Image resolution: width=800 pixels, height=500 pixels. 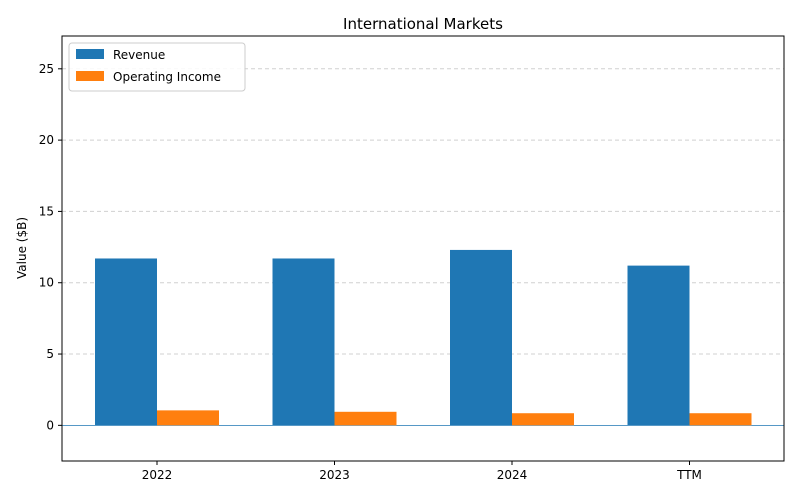 What do you see at coordinates (157, 475) in the screenshot?
I see `x-tick-label: 2022` at bounding box center [157, 475].